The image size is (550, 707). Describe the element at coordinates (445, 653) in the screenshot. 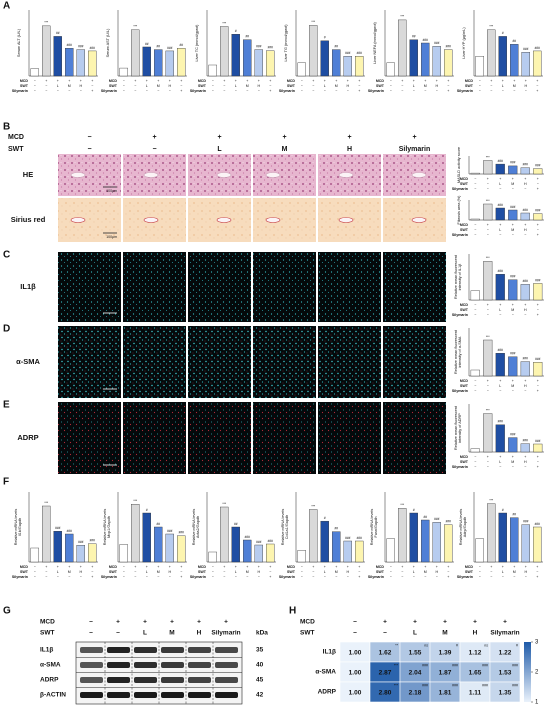

I see `cell-value: 1.39` at that location.